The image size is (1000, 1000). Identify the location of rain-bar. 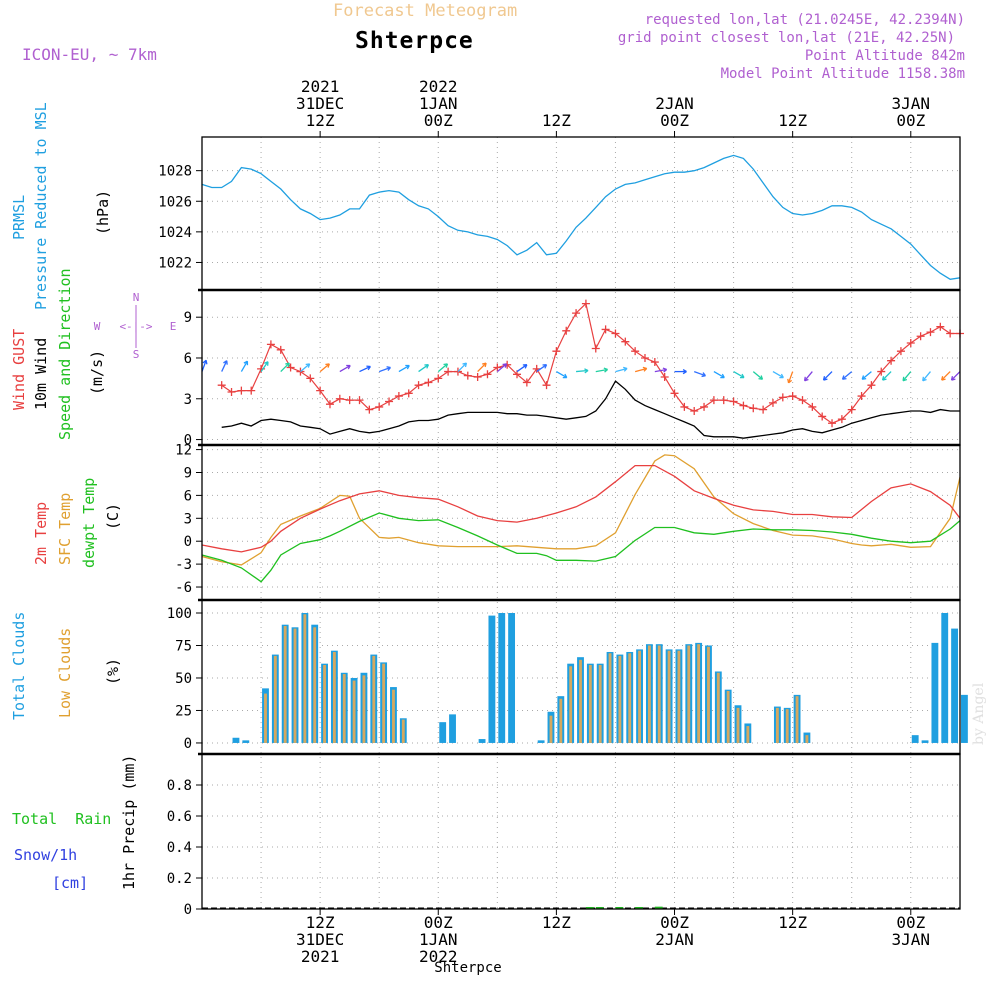
(589, 908).